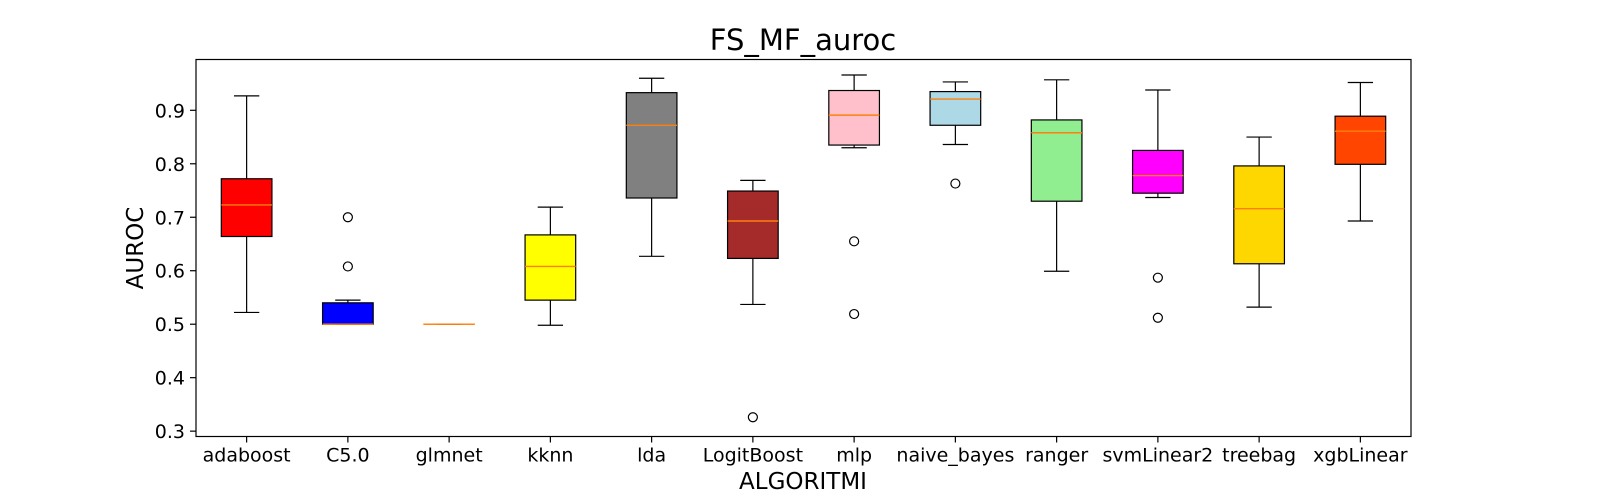  What do you see at coordinates (1056, 456) in the screenshot?
I see `x-tick-label: ranger` at bounding box center [1056, 456].